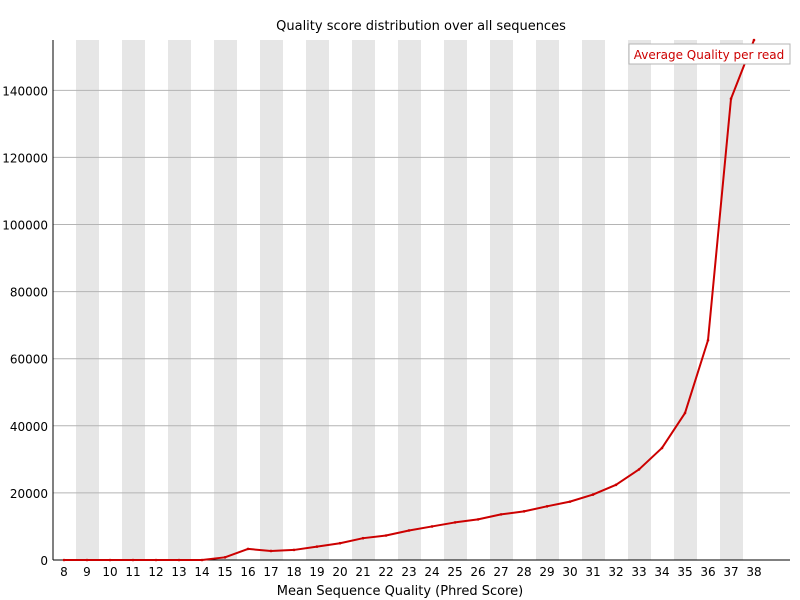 The height and width of the screenshot is (600, 800). I want to click on x-tick-label: 20, so click(339, 572).